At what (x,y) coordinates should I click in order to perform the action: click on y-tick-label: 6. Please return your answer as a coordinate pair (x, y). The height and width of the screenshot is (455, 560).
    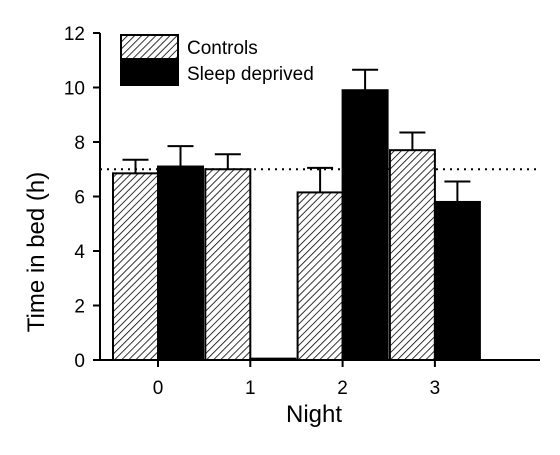
    Looking at the image, I should click on (79, 198).